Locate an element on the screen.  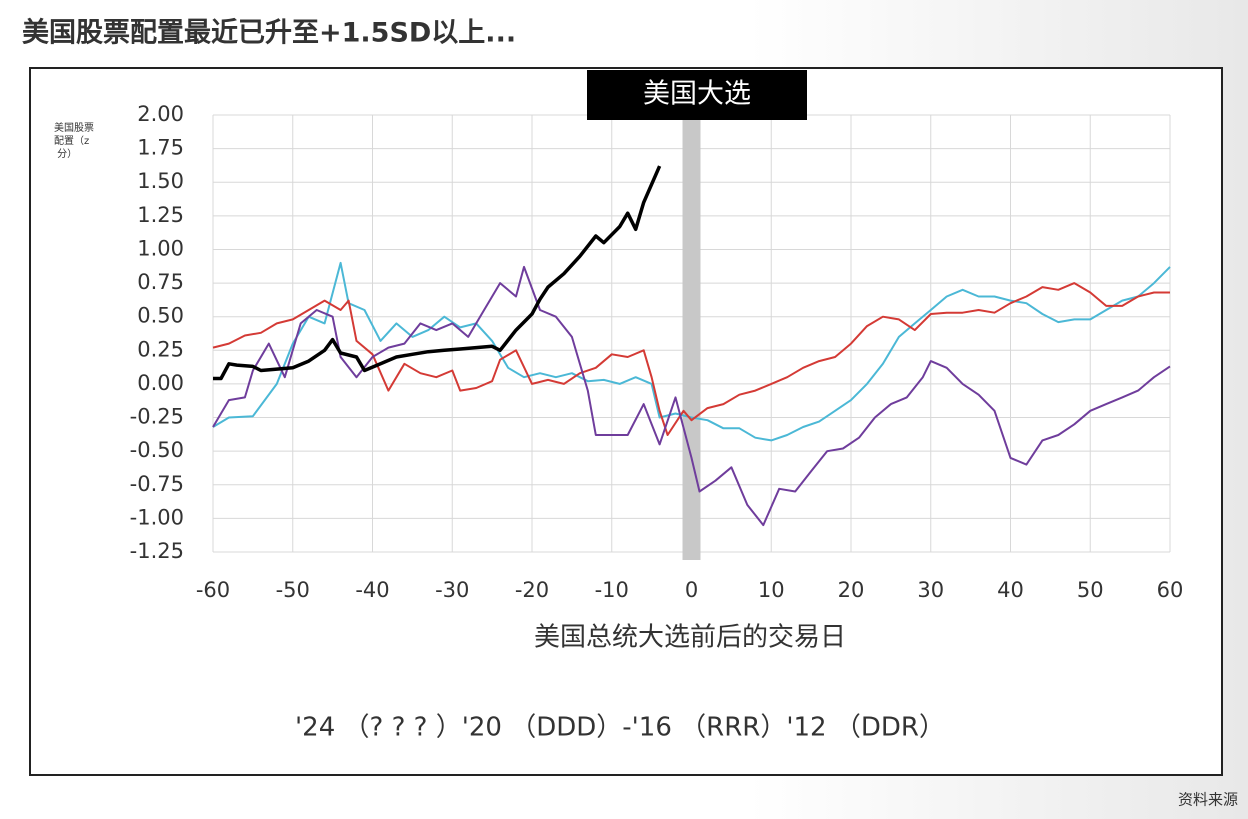
y-tick-label: 1.00 is located at coordinates (160, 248).